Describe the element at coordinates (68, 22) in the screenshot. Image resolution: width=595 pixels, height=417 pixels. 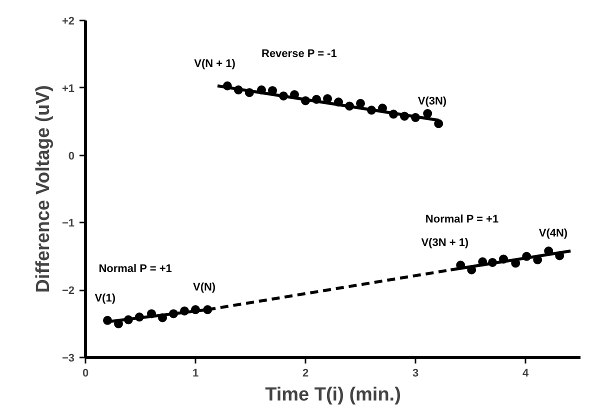
I see `y-tick-label: +2` at that location.